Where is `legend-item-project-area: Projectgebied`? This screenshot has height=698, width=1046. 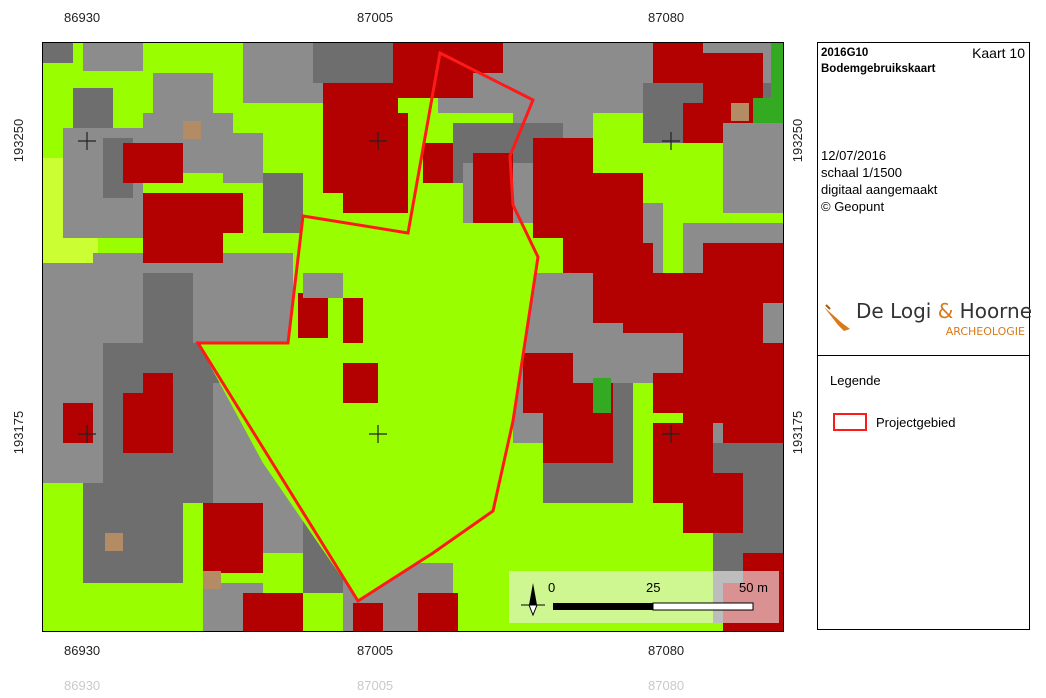 legend-item-project-area: Projectgebied is located at coordinates (916, 422).